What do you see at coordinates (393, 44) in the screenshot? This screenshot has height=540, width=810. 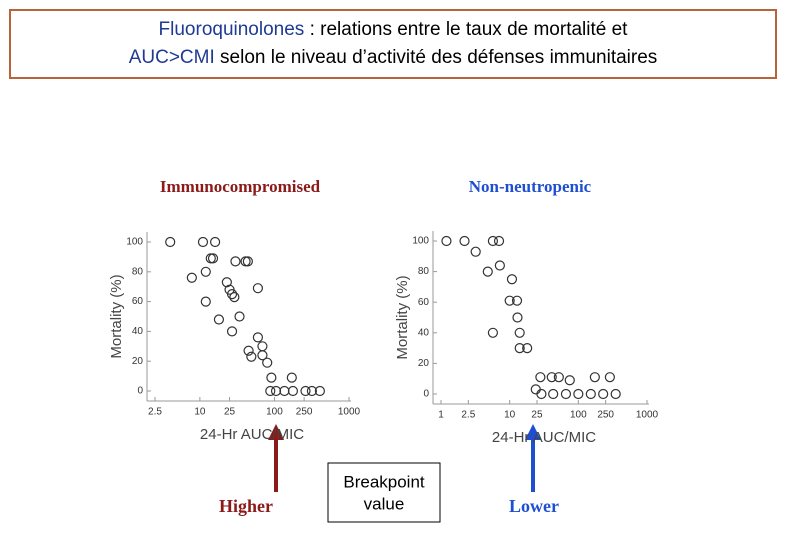 I see `title-box` at bounding box center [393, 44].